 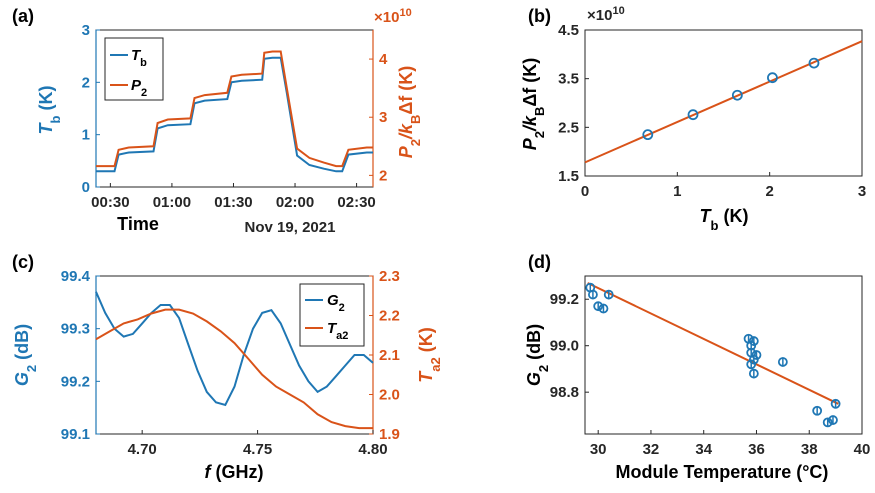 I want to click on plot-frame-b, so click(x=723, y=103).